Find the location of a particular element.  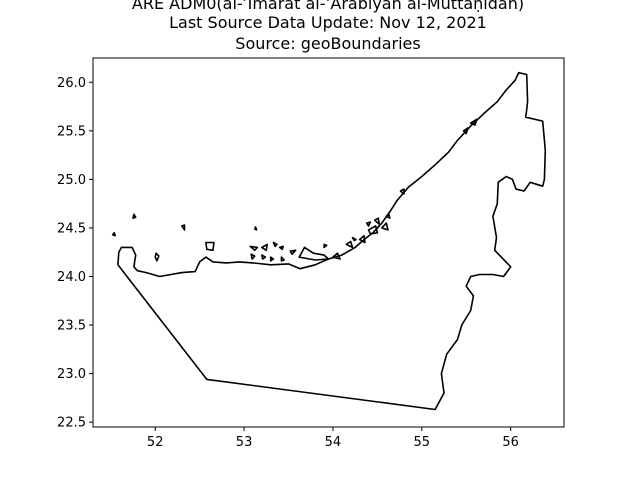

x-tick-label: 54 is located at coordinates (333, 442).